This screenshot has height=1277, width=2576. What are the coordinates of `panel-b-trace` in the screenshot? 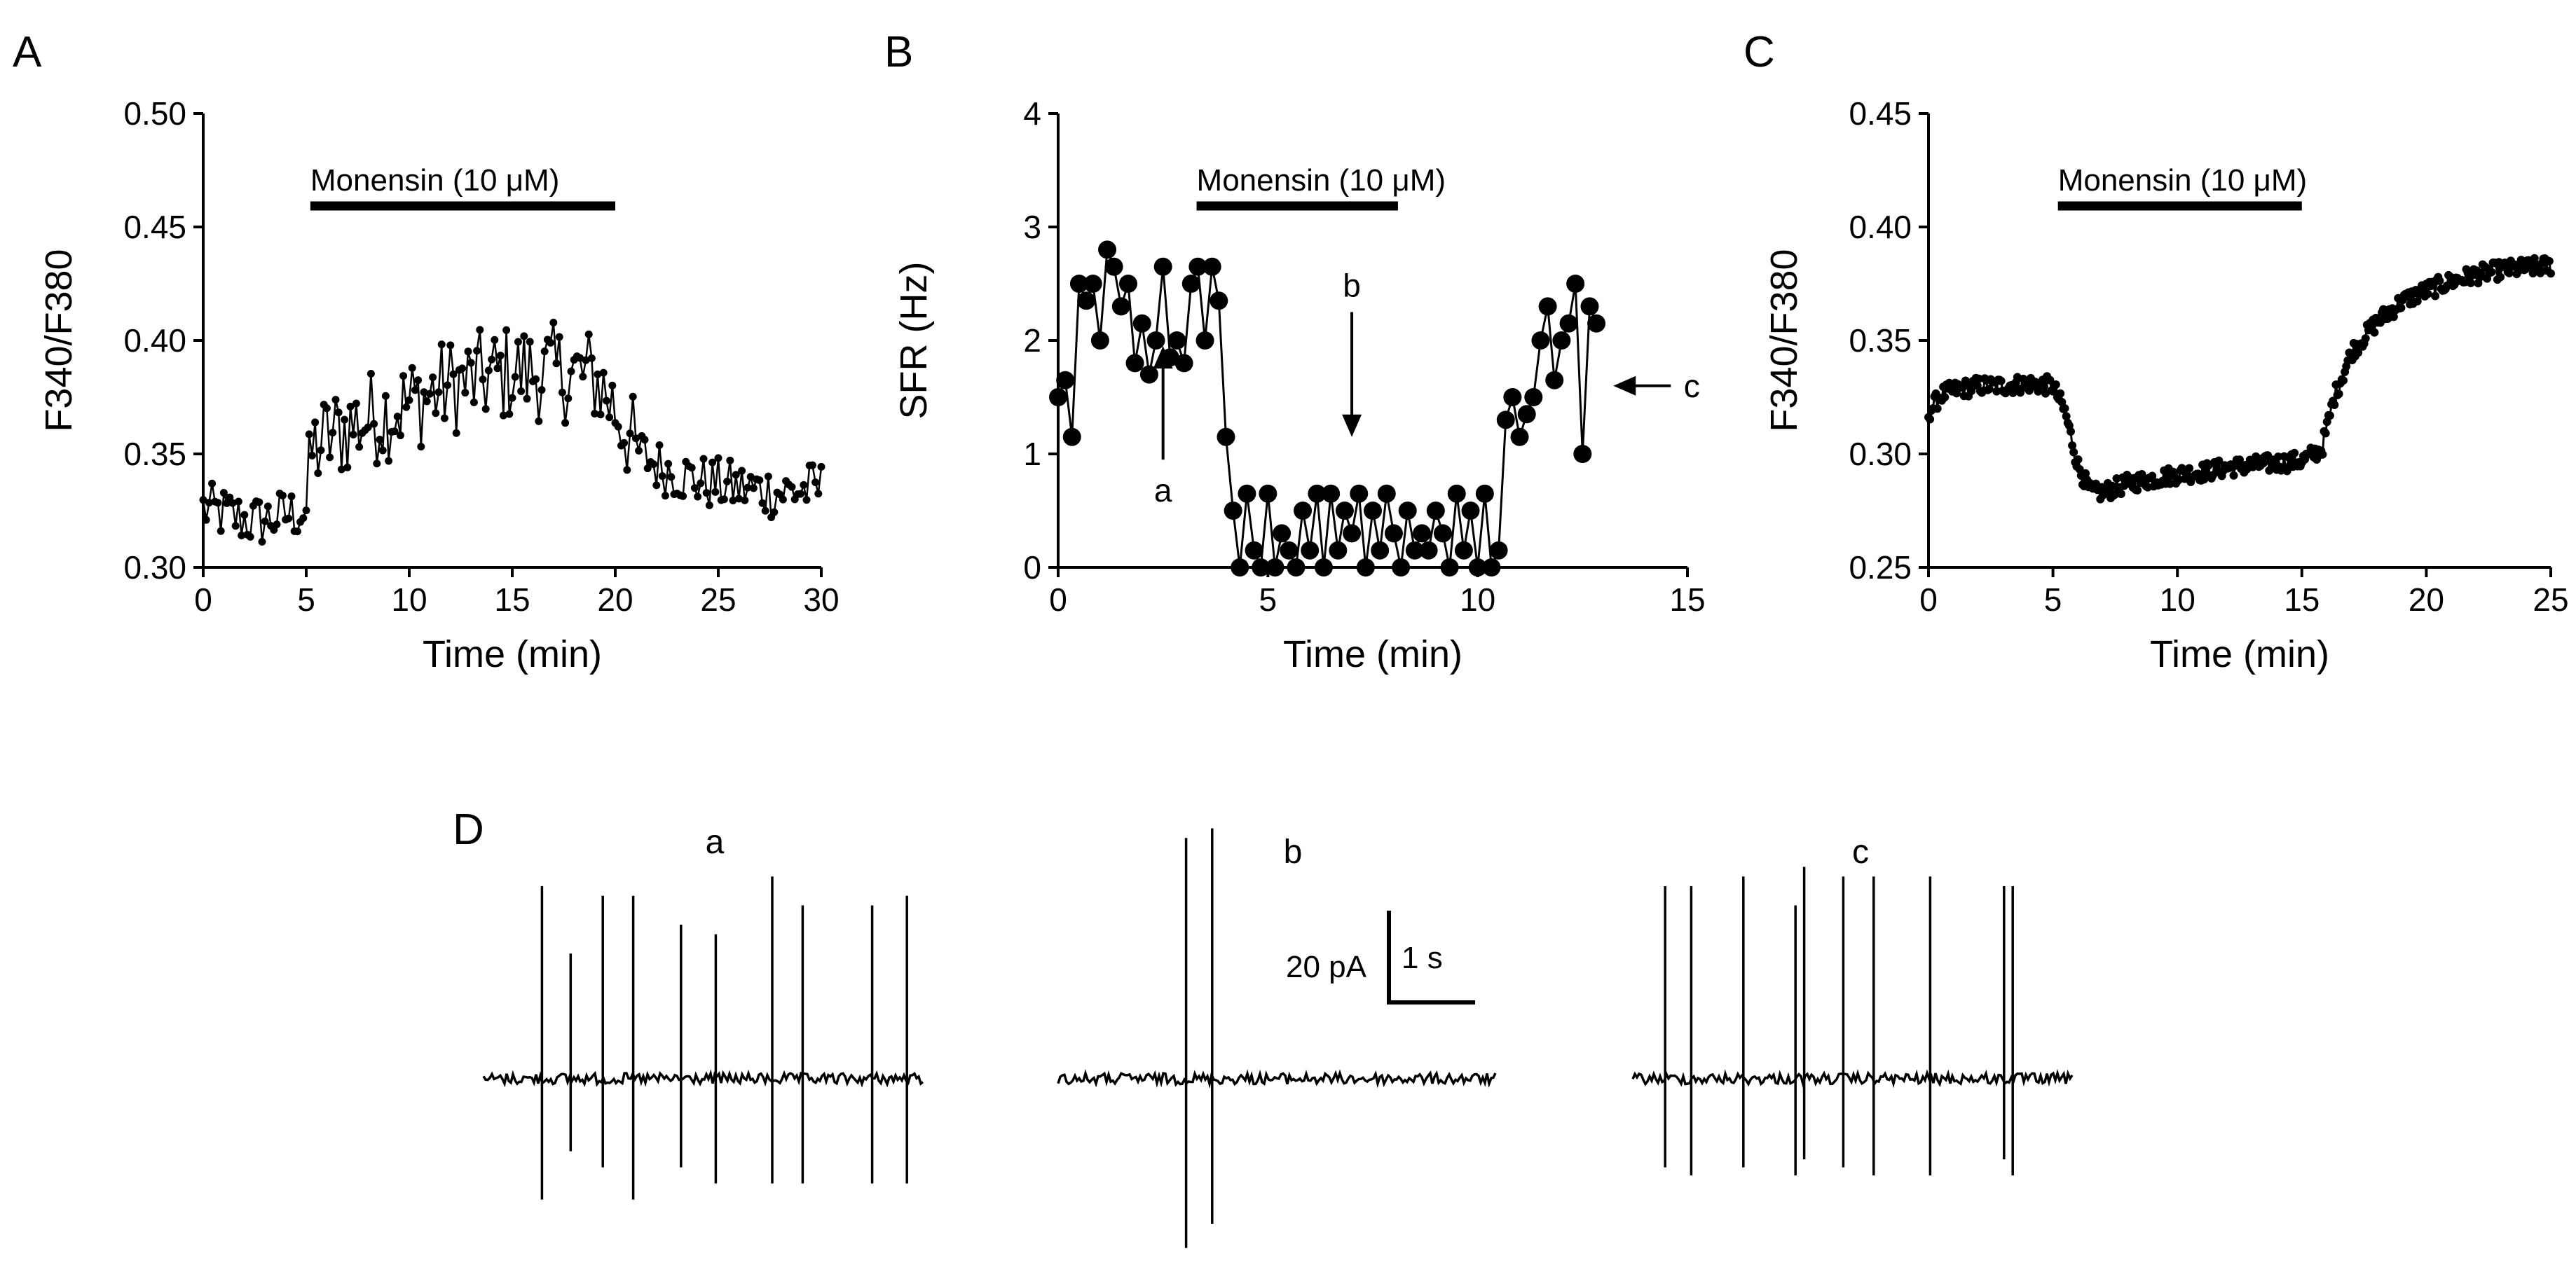 It's located at (1327, 410).